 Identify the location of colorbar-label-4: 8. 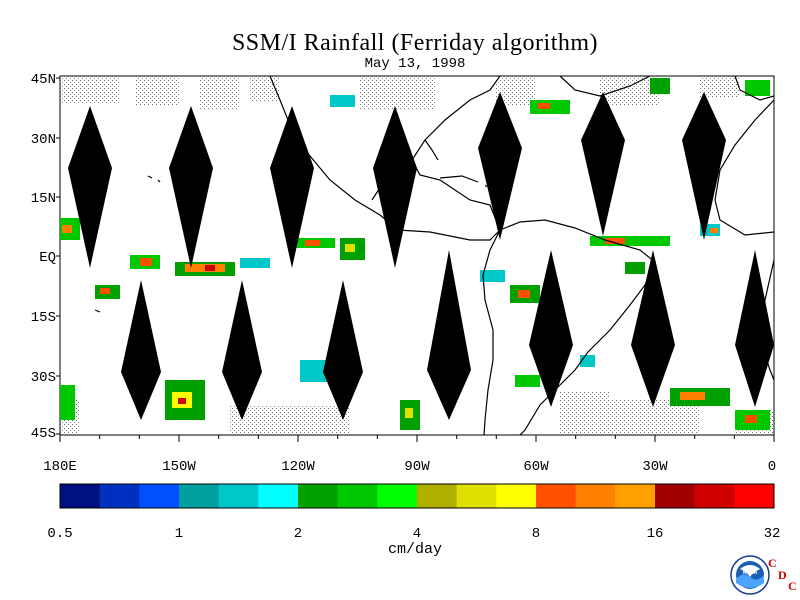
(536, 534).